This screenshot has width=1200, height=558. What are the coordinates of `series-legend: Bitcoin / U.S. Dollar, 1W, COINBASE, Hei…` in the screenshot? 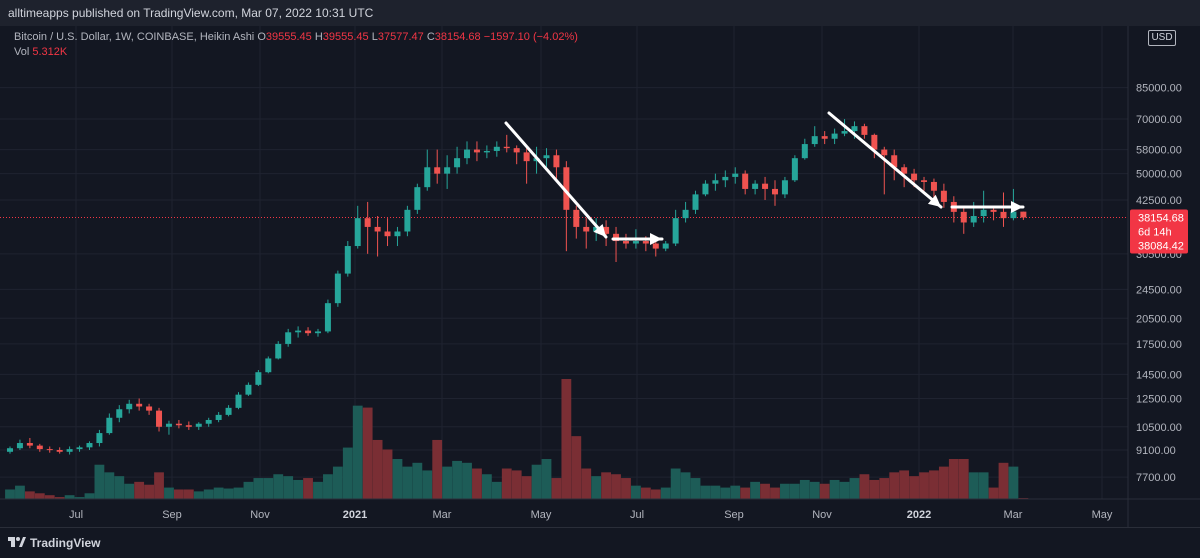 It's located at (296, 37).